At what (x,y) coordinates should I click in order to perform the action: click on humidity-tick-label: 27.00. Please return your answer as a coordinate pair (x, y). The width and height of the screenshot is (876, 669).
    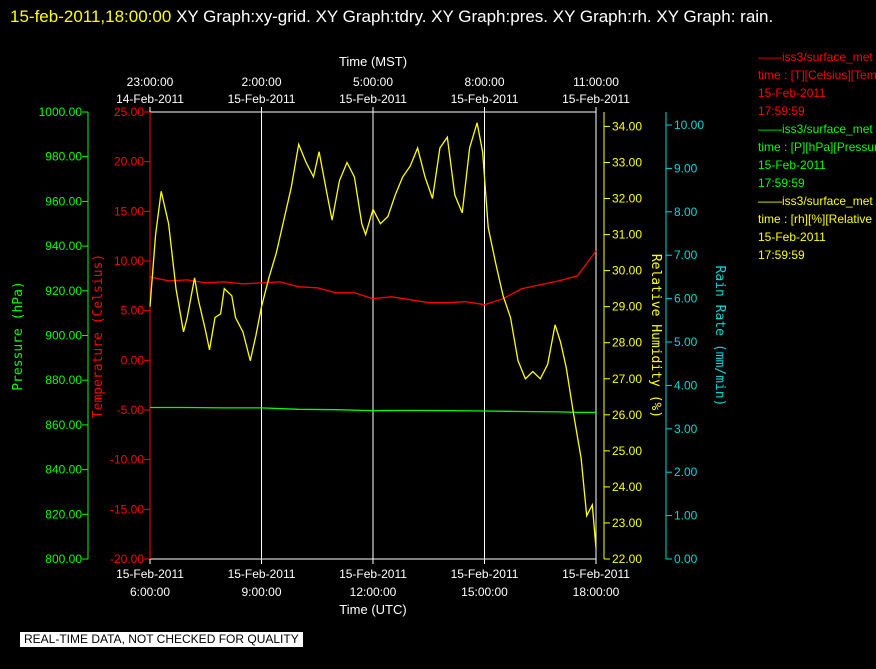
    Looking at the image, I should click on (627, 379).